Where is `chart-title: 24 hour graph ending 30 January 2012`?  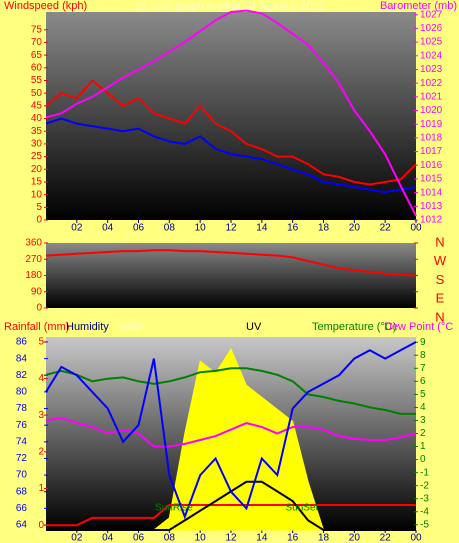 chart-title: 24 hour graph ending 30 January 2012 is located at coordinates (230, 6).